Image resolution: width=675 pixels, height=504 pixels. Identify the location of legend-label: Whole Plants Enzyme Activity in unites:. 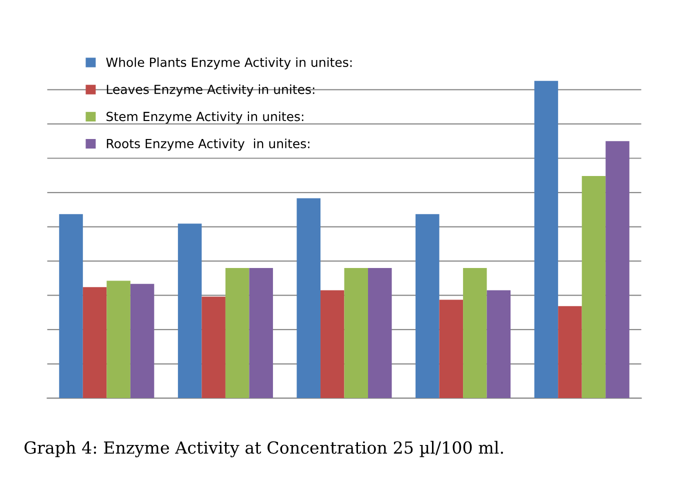
(229, 63).